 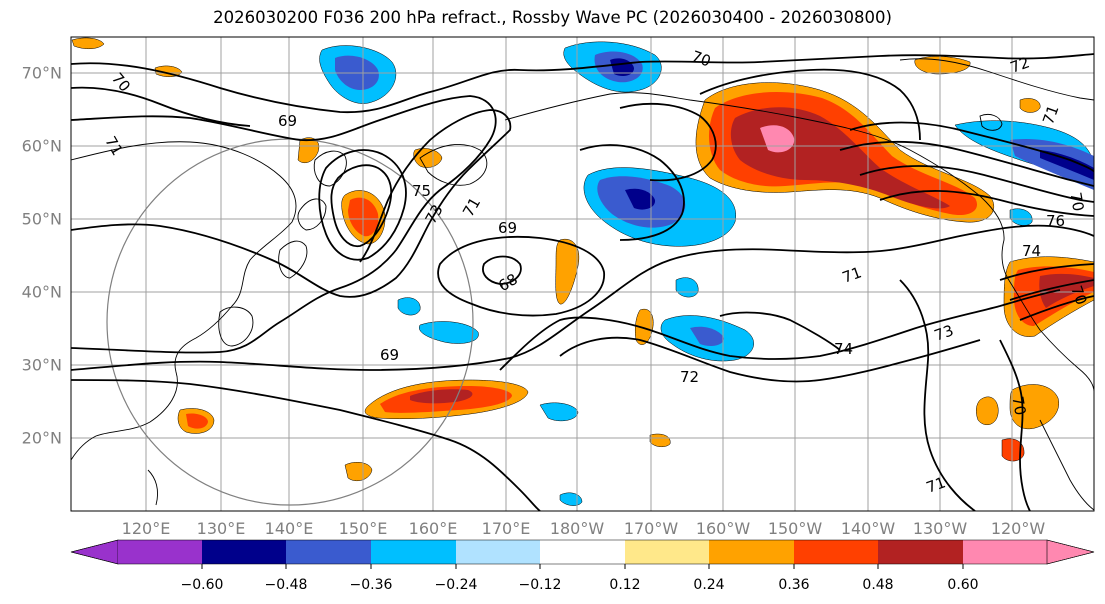 What do you see at coordinates (508, 282) in the screenshot?
I see `contour-label: 68` at bounding box center [508, 282].